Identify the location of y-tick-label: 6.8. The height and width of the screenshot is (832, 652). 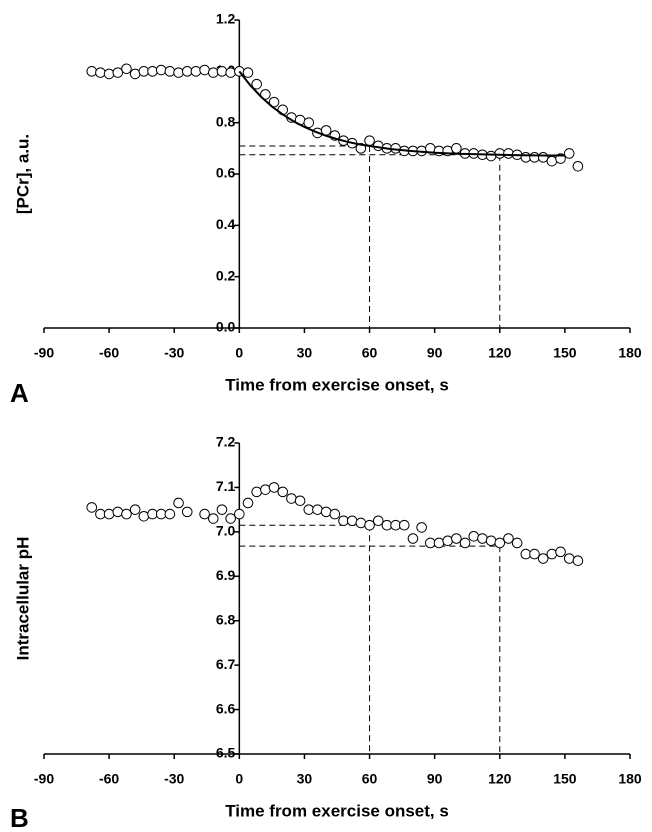
(226, 619).